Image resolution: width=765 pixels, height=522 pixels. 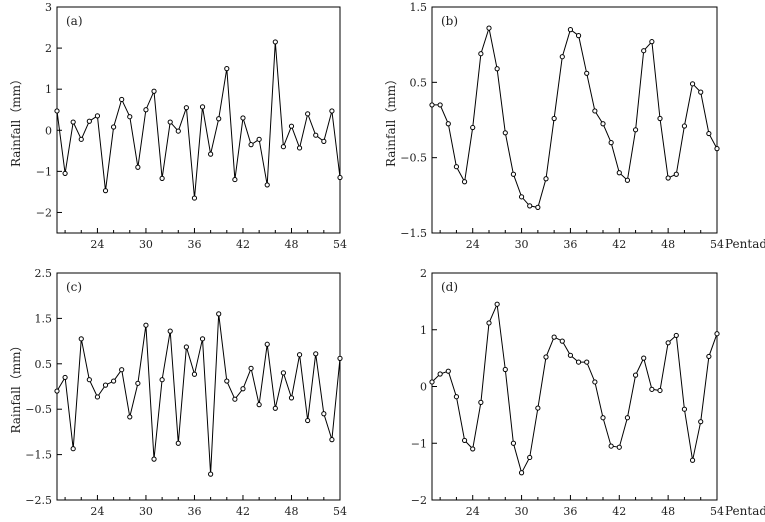 I want to click on y-tick-label: −2.5, so click(x=38, y=500).